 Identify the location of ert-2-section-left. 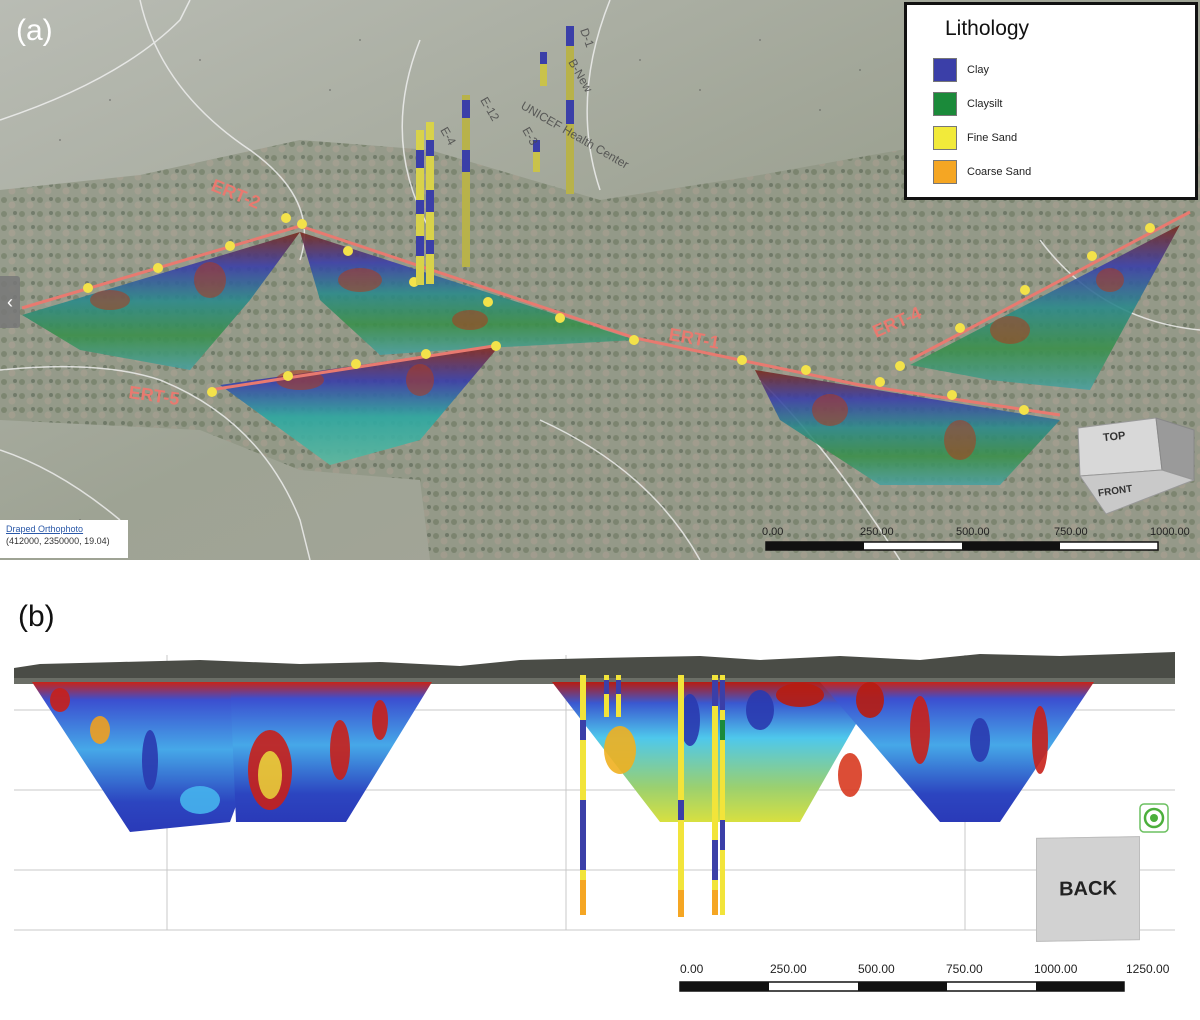
(161, 301).